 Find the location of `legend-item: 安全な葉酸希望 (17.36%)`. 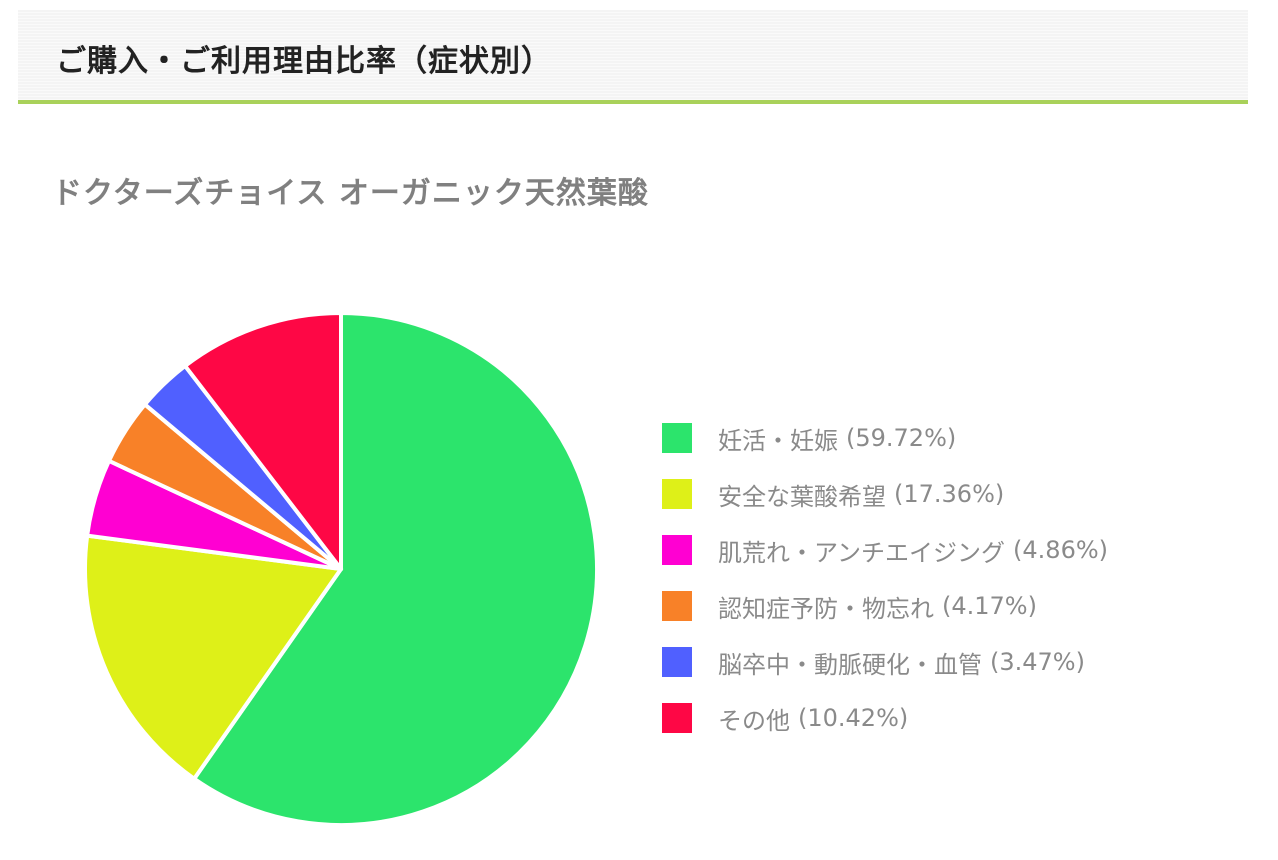

legend-item: 安全な葉酸希望 (17.36%) is located at coordinates (885, 494).